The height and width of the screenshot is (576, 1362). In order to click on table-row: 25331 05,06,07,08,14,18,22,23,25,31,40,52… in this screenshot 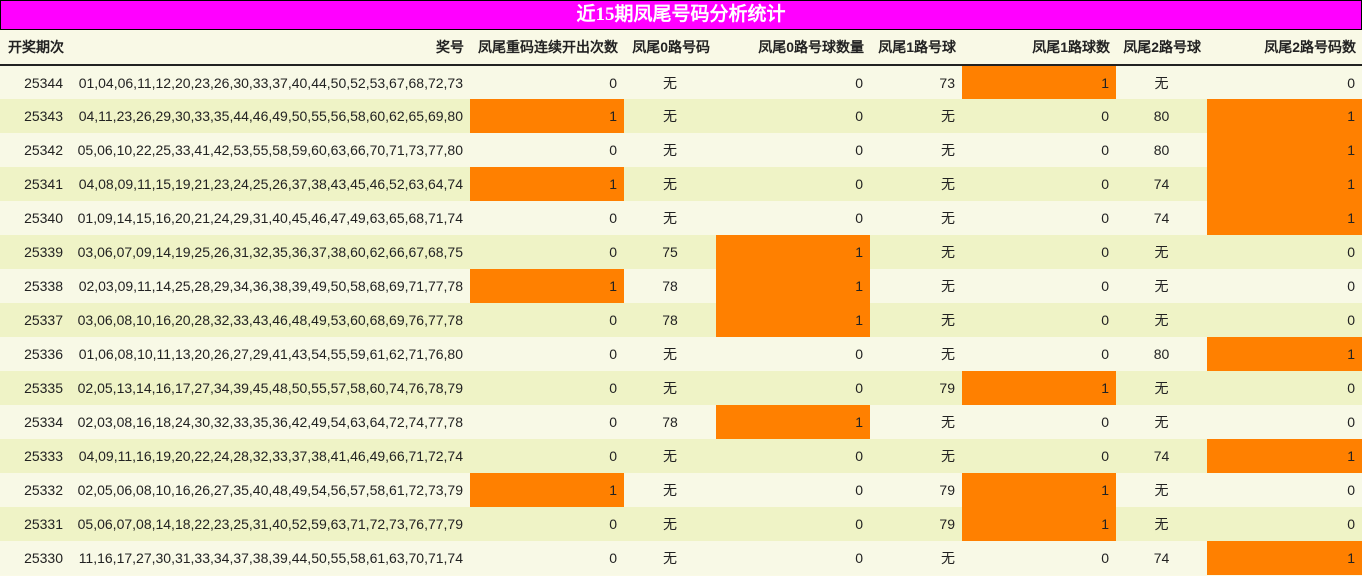, I will do `click(681, 524)`.